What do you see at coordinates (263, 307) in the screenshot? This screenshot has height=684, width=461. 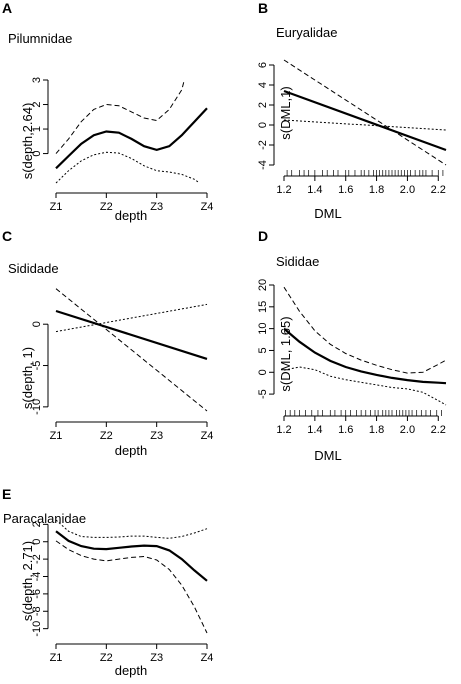 I see `y-tick-label: 15` at bounding box center [263, 307].